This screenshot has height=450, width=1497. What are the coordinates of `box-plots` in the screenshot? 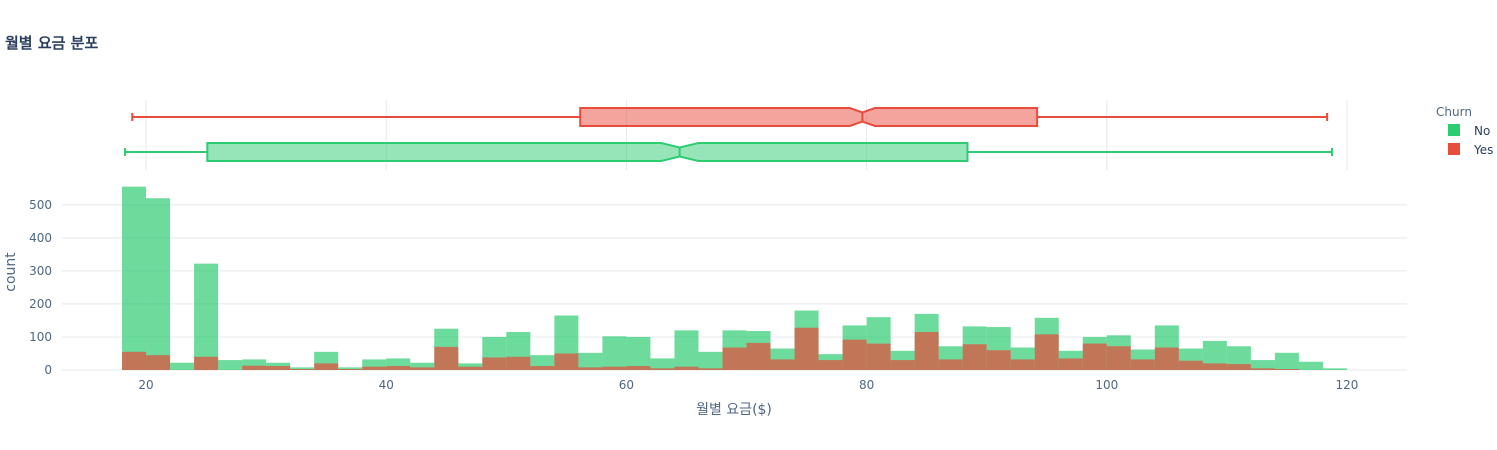 It's located at (728, 134).